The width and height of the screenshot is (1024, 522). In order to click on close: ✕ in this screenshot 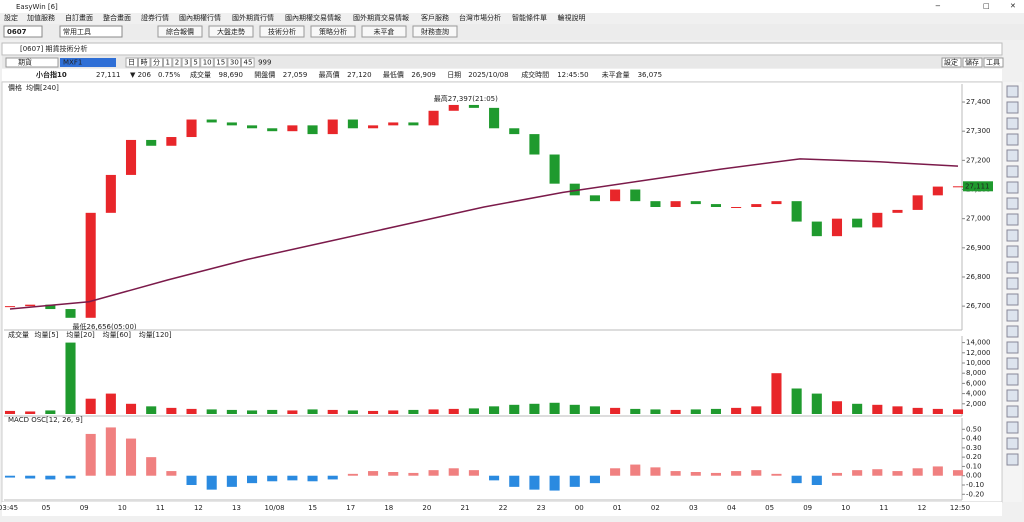, I will do `click(1013, 6)`.